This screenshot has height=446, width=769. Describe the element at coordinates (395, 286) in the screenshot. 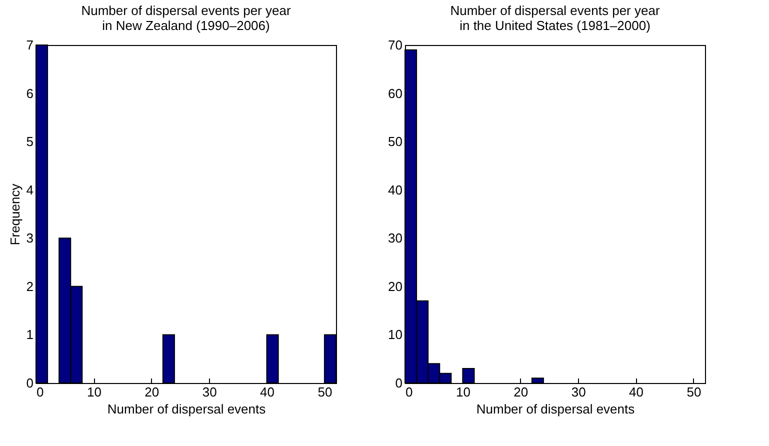

I see `y-tick-label: 20` at that location.